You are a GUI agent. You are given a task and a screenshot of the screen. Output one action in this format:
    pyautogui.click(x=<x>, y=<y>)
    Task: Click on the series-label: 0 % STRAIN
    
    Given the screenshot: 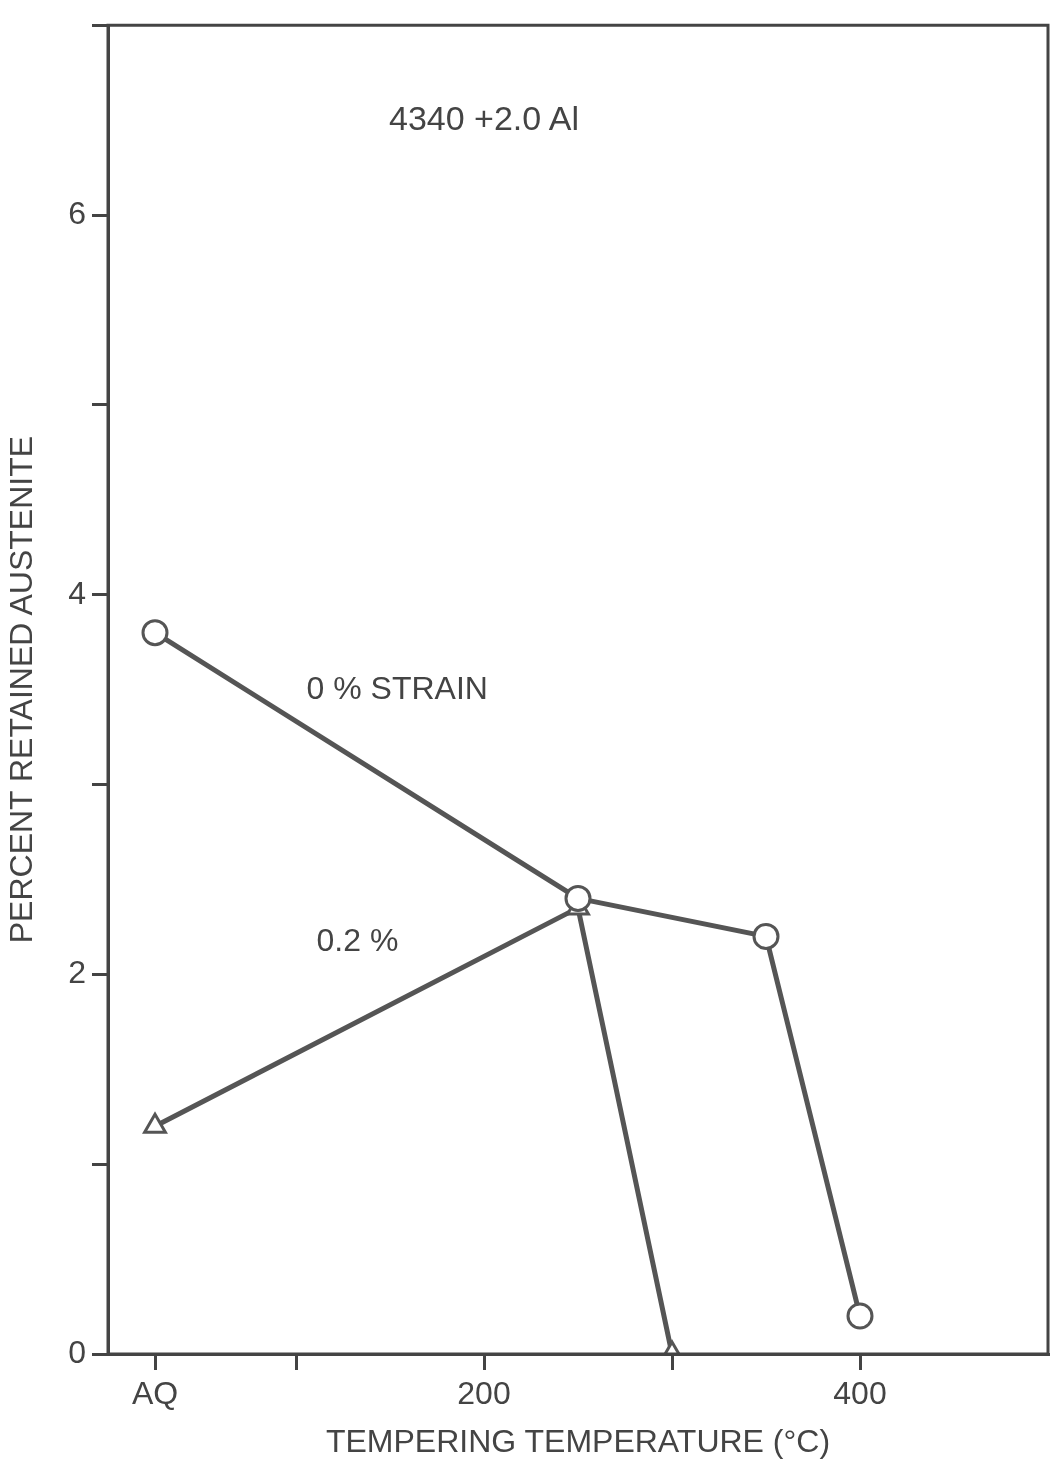 What is the action you would take?
    pyautogui.click(x=397, y=688)
    